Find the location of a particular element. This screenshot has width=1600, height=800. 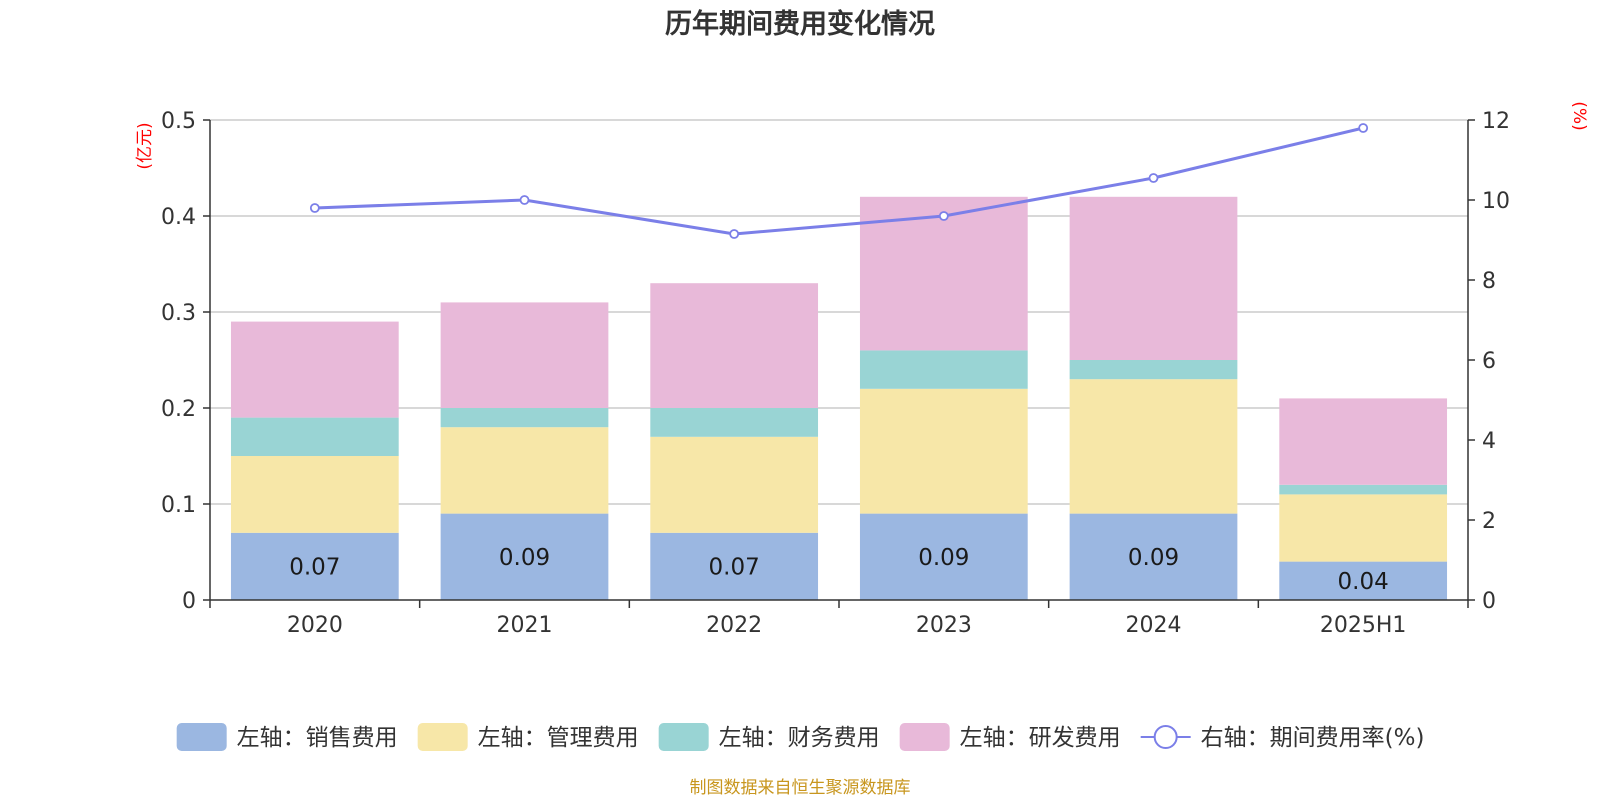

legend: 左轴：销售费用 左轴：管理费用 左轴：财务费用 左轴：研发费用 右轴：期间费用率(%) is located at coordinates (800, 737).